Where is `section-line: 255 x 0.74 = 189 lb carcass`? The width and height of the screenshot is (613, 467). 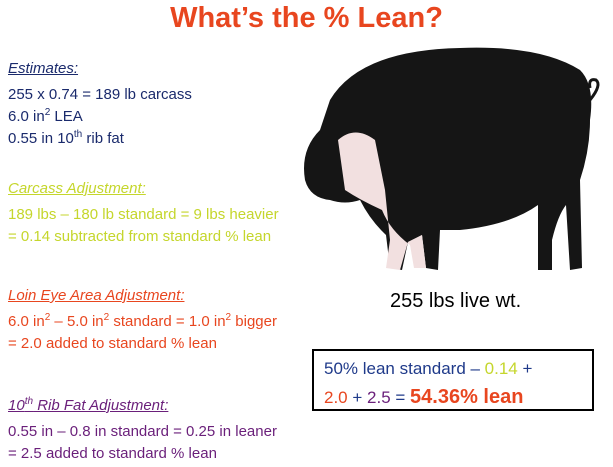 section-line: 255 x 0.74 = 189 lb carcass is located at coordinates (100, 95).